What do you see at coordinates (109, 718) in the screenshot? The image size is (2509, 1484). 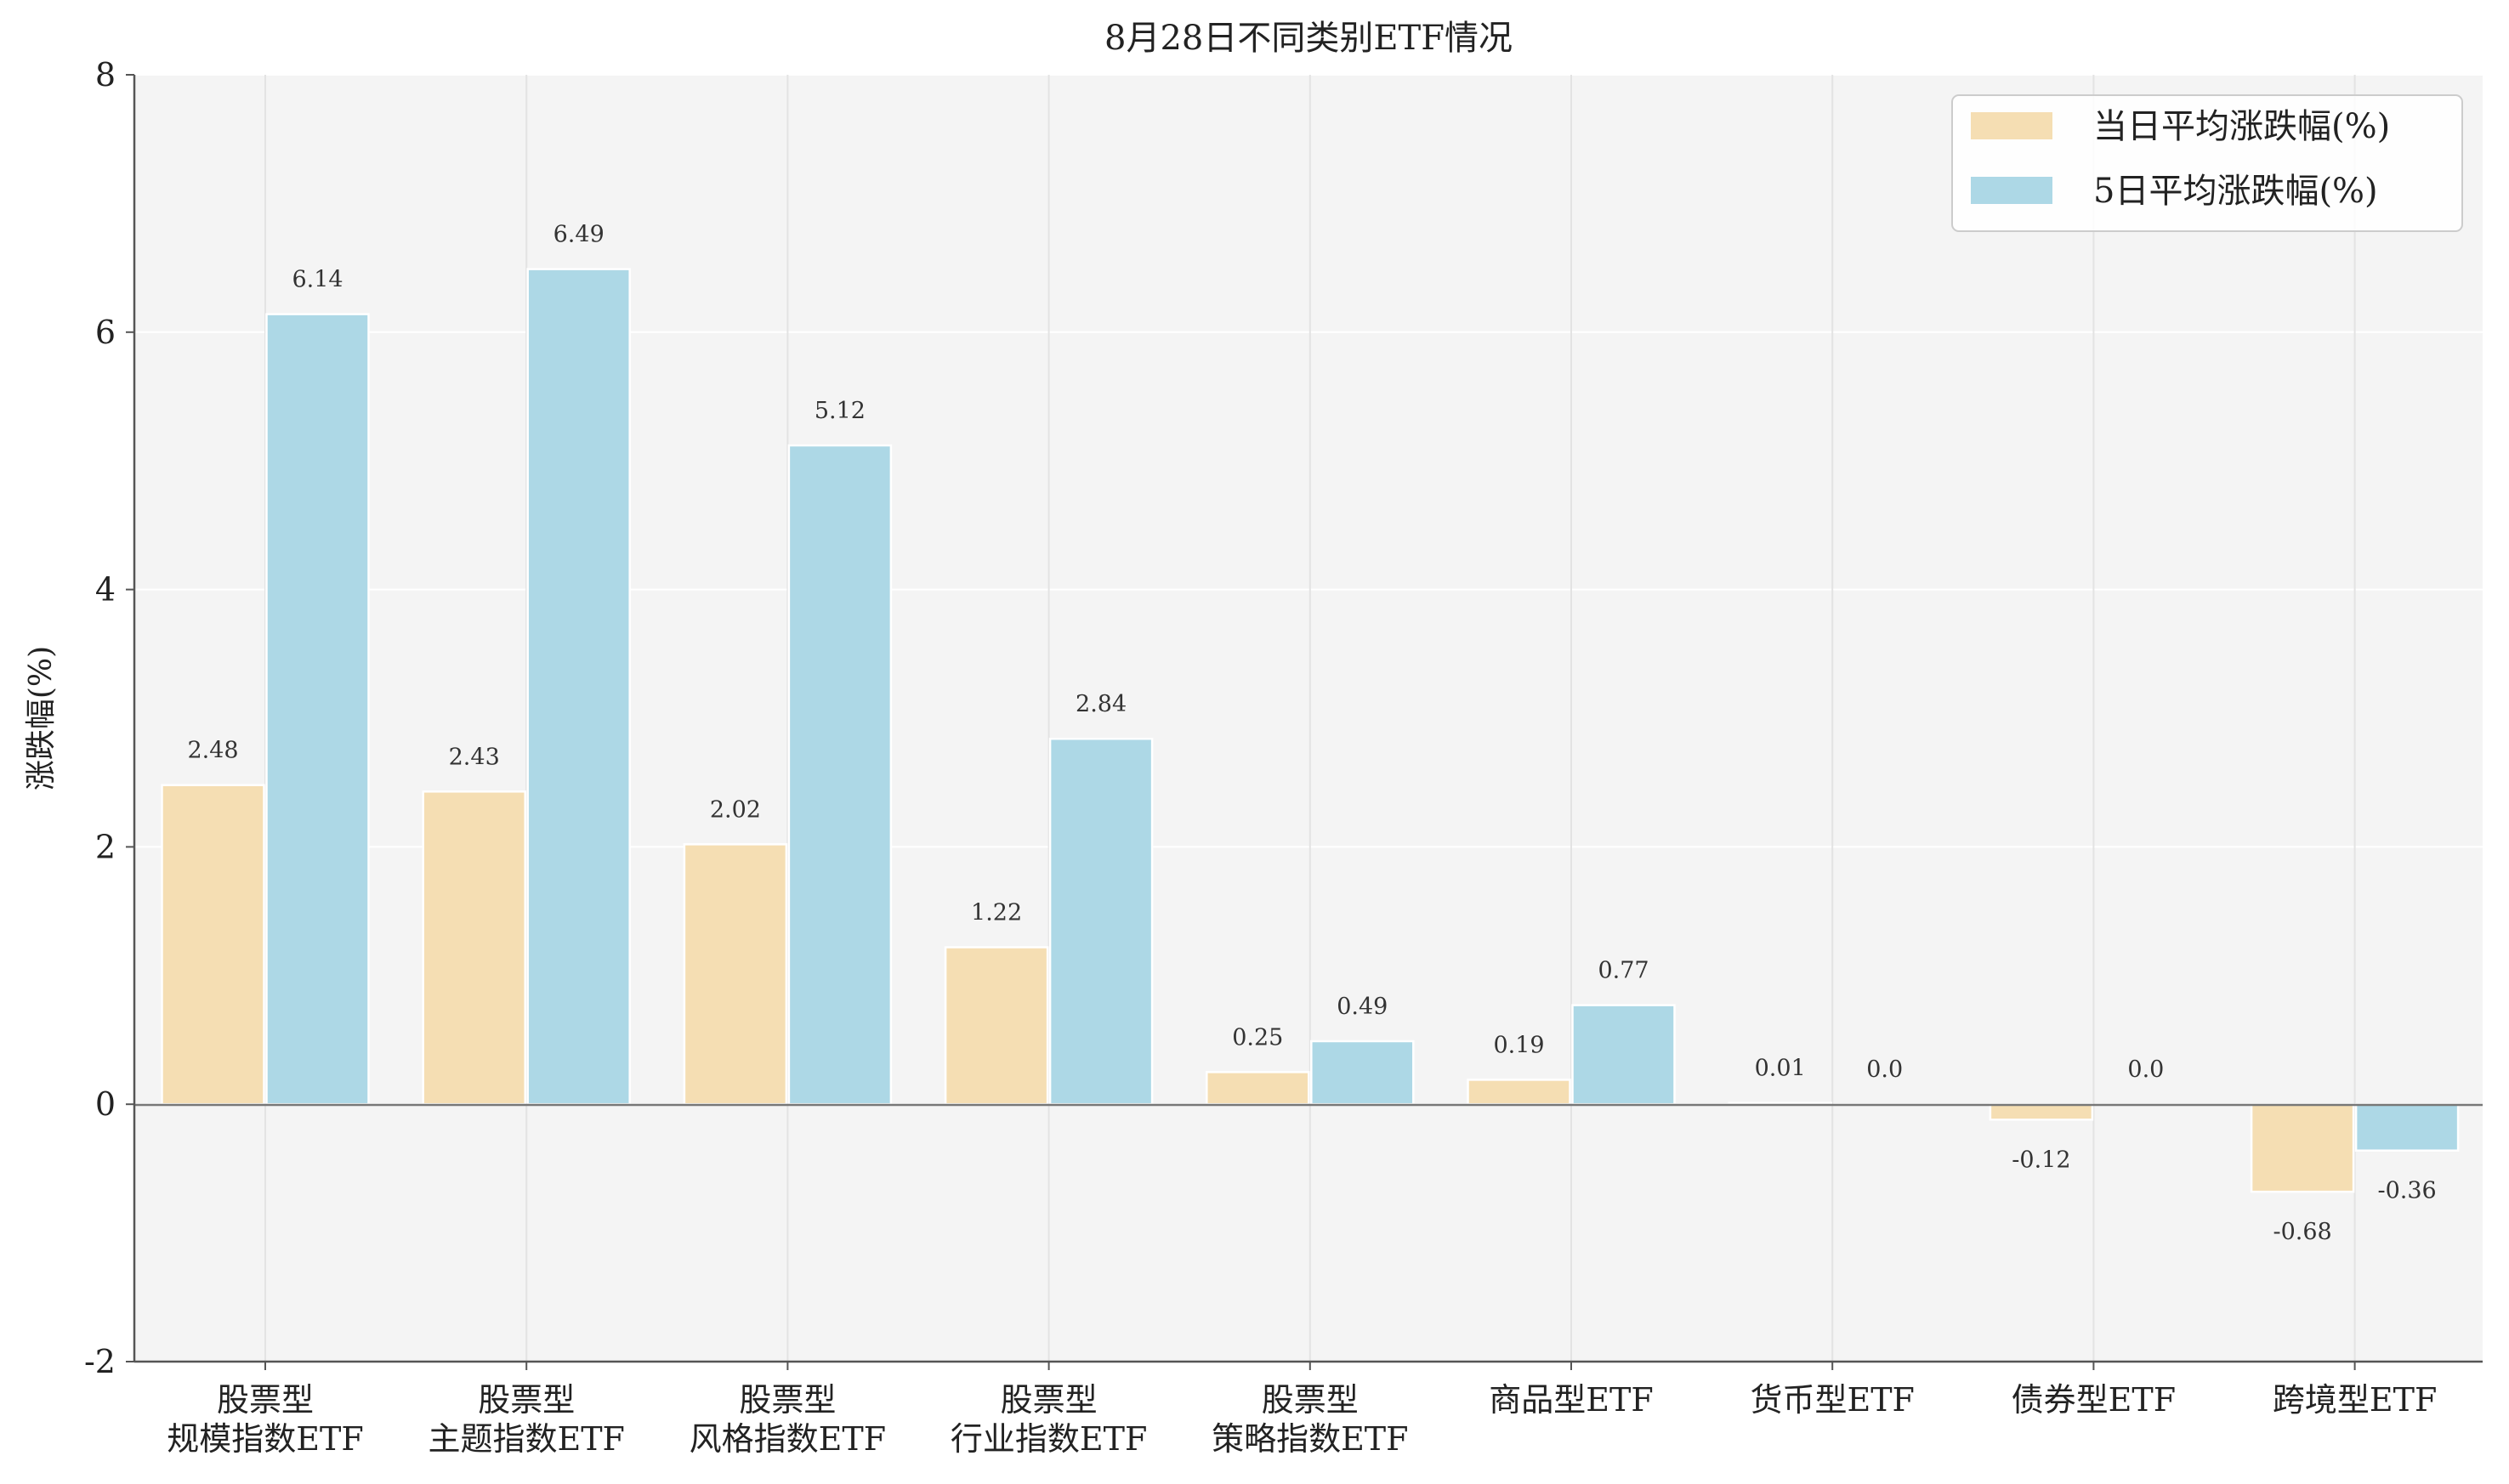 I see `y-axis-ticks: -2 0 2 4 6 8` at bounding box center [109, 718].